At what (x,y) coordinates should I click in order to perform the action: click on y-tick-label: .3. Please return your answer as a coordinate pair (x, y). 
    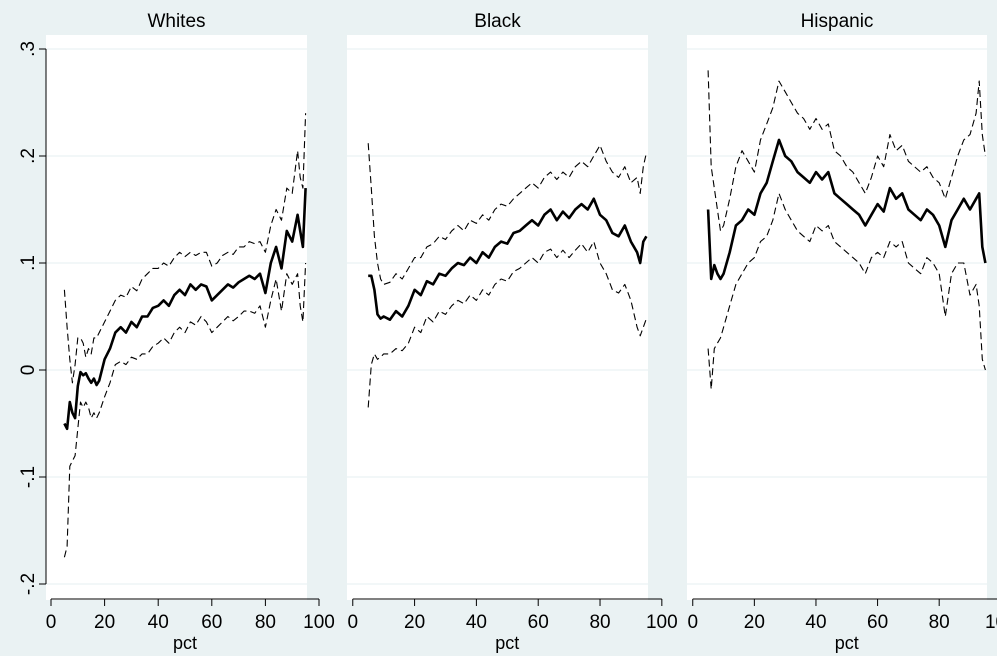
    Looking at the image, I should click on (28, 49).